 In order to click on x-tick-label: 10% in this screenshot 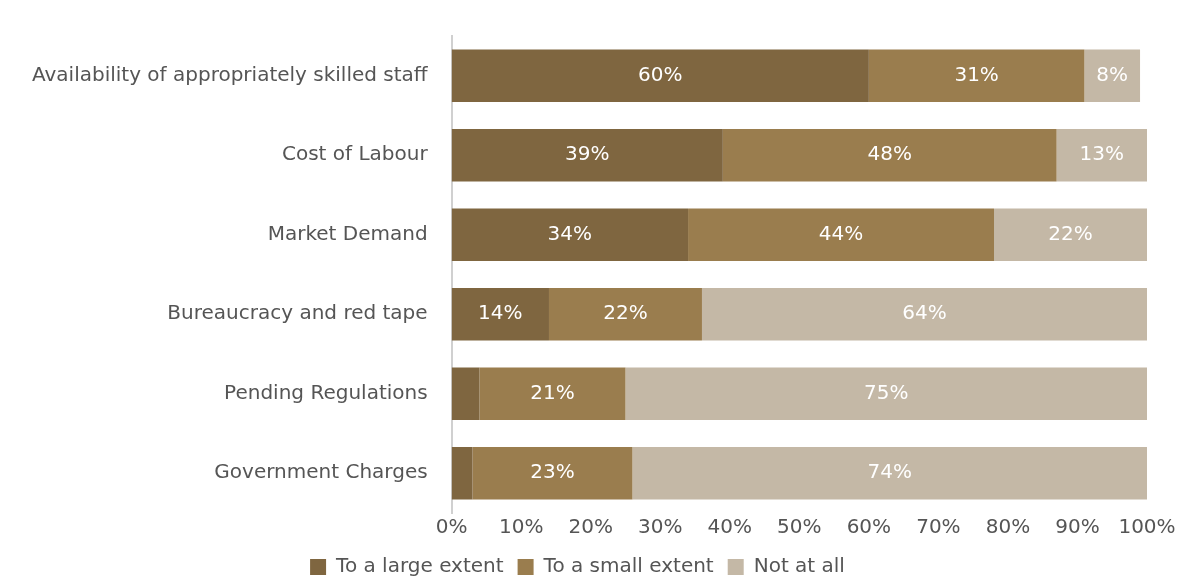, I will do `click(521, 526)`.